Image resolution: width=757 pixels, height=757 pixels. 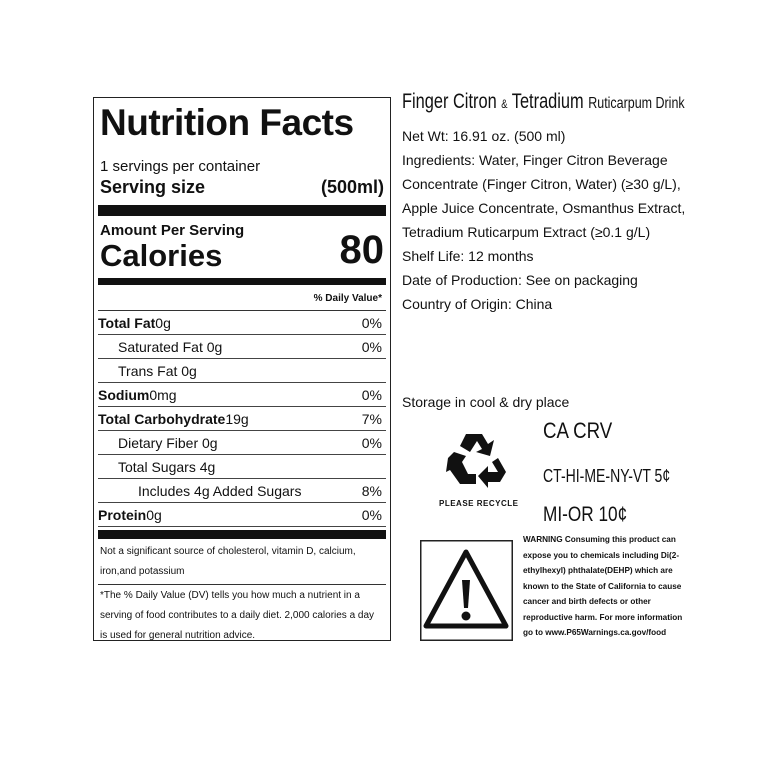 What do you see at coordinates (237, 418) in the screenshot?
I see `nutrient-amount: 19g` at bounding box center [237, 418].